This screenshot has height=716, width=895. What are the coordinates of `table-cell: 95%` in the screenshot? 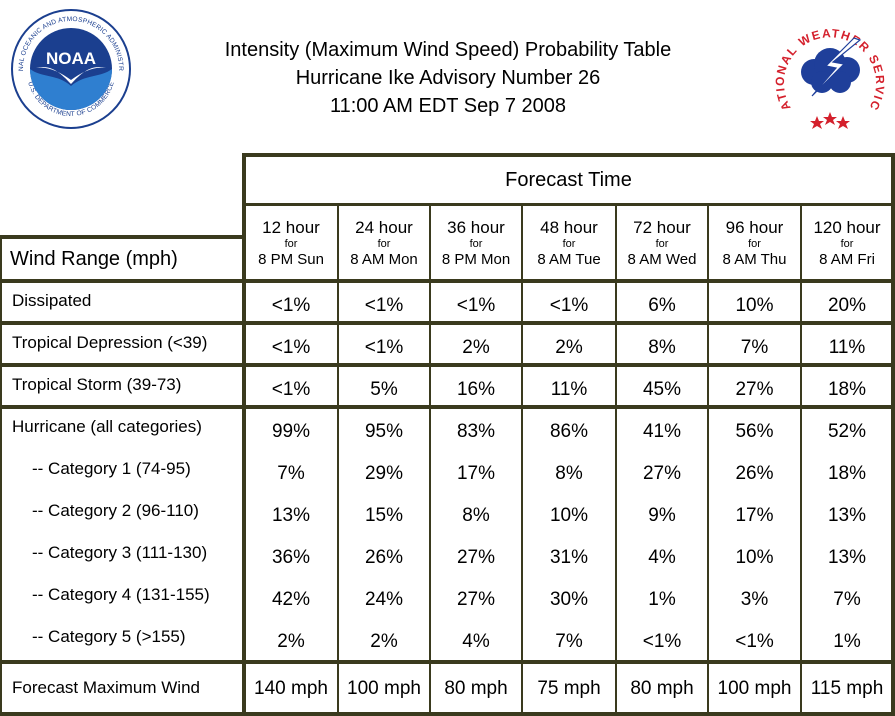 It's located at (384, 428).